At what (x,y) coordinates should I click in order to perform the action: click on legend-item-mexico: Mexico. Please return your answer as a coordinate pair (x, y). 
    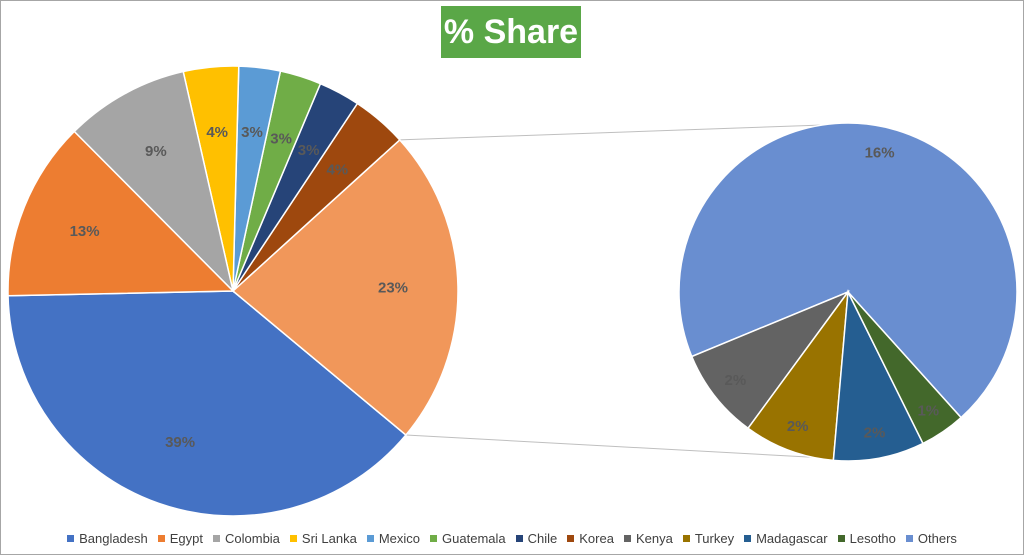
    Looking at the image, I should click on (393, 538).